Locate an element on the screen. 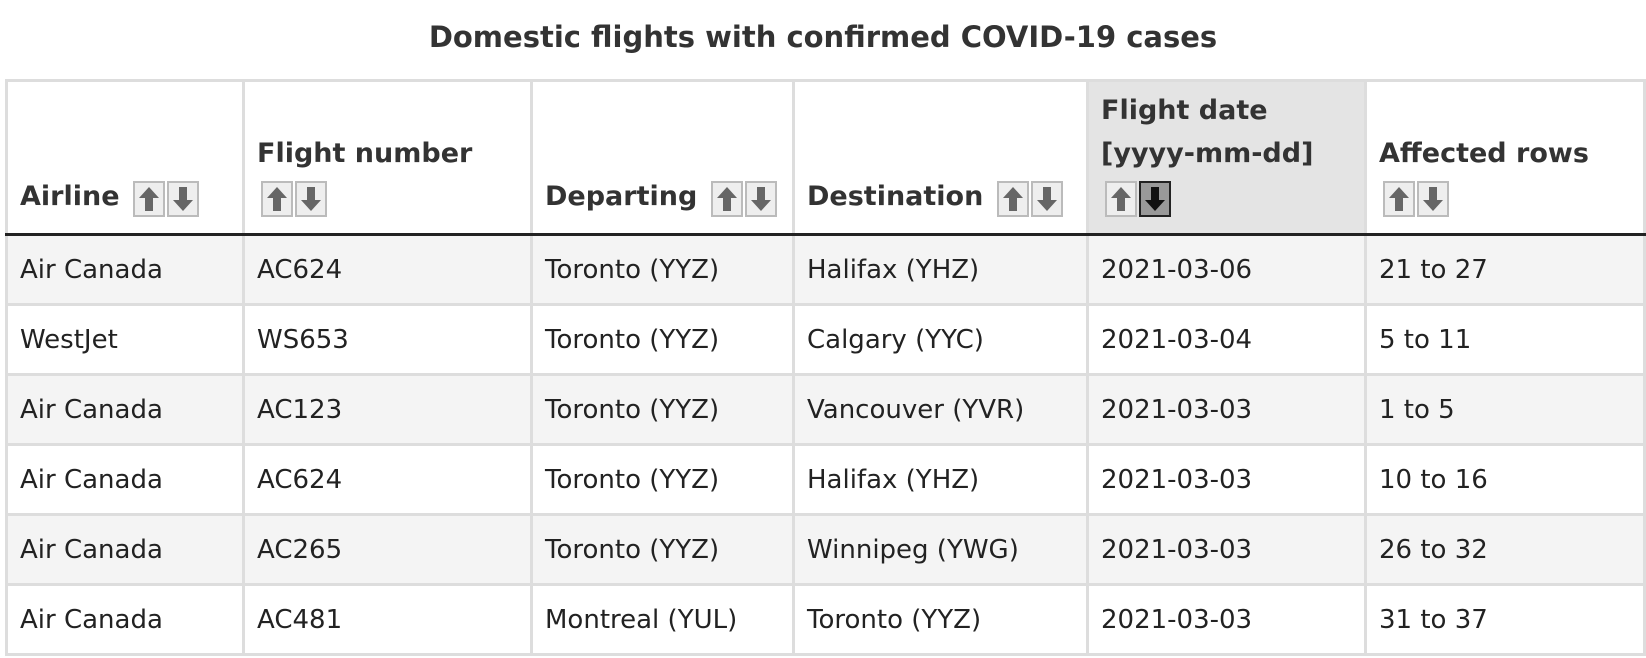 The width and height of the screenshot is (1646, 658). table-cell: 5 to 11 is located at coordinates (1505, 339).